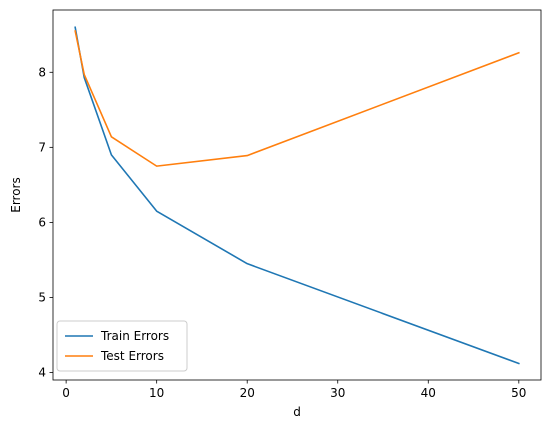 This screenshot has height=432, width=554. Describe the element at coordinates (132, 356) in the screenshot. I see `legend-label: Test Errors` at that location.